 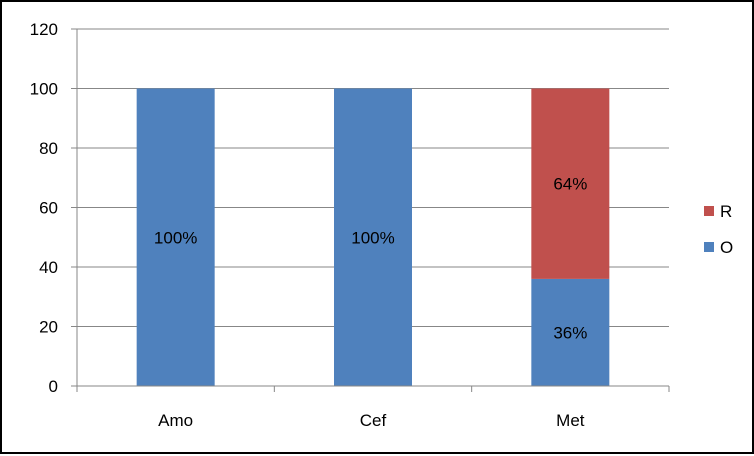 I want to click on bar-R-Met, so click(x=570, y=183).